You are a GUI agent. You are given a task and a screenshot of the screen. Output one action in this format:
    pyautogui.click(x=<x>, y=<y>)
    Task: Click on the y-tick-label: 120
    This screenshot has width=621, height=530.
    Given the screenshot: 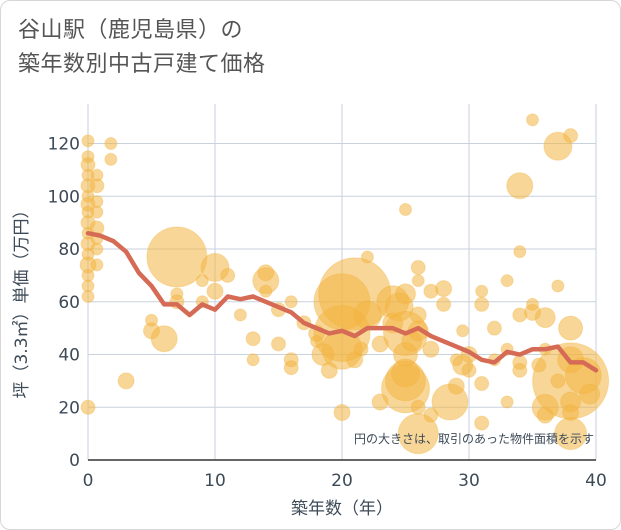 What is the action you would take?
    pyautogui.click(x=64, y=145)
    